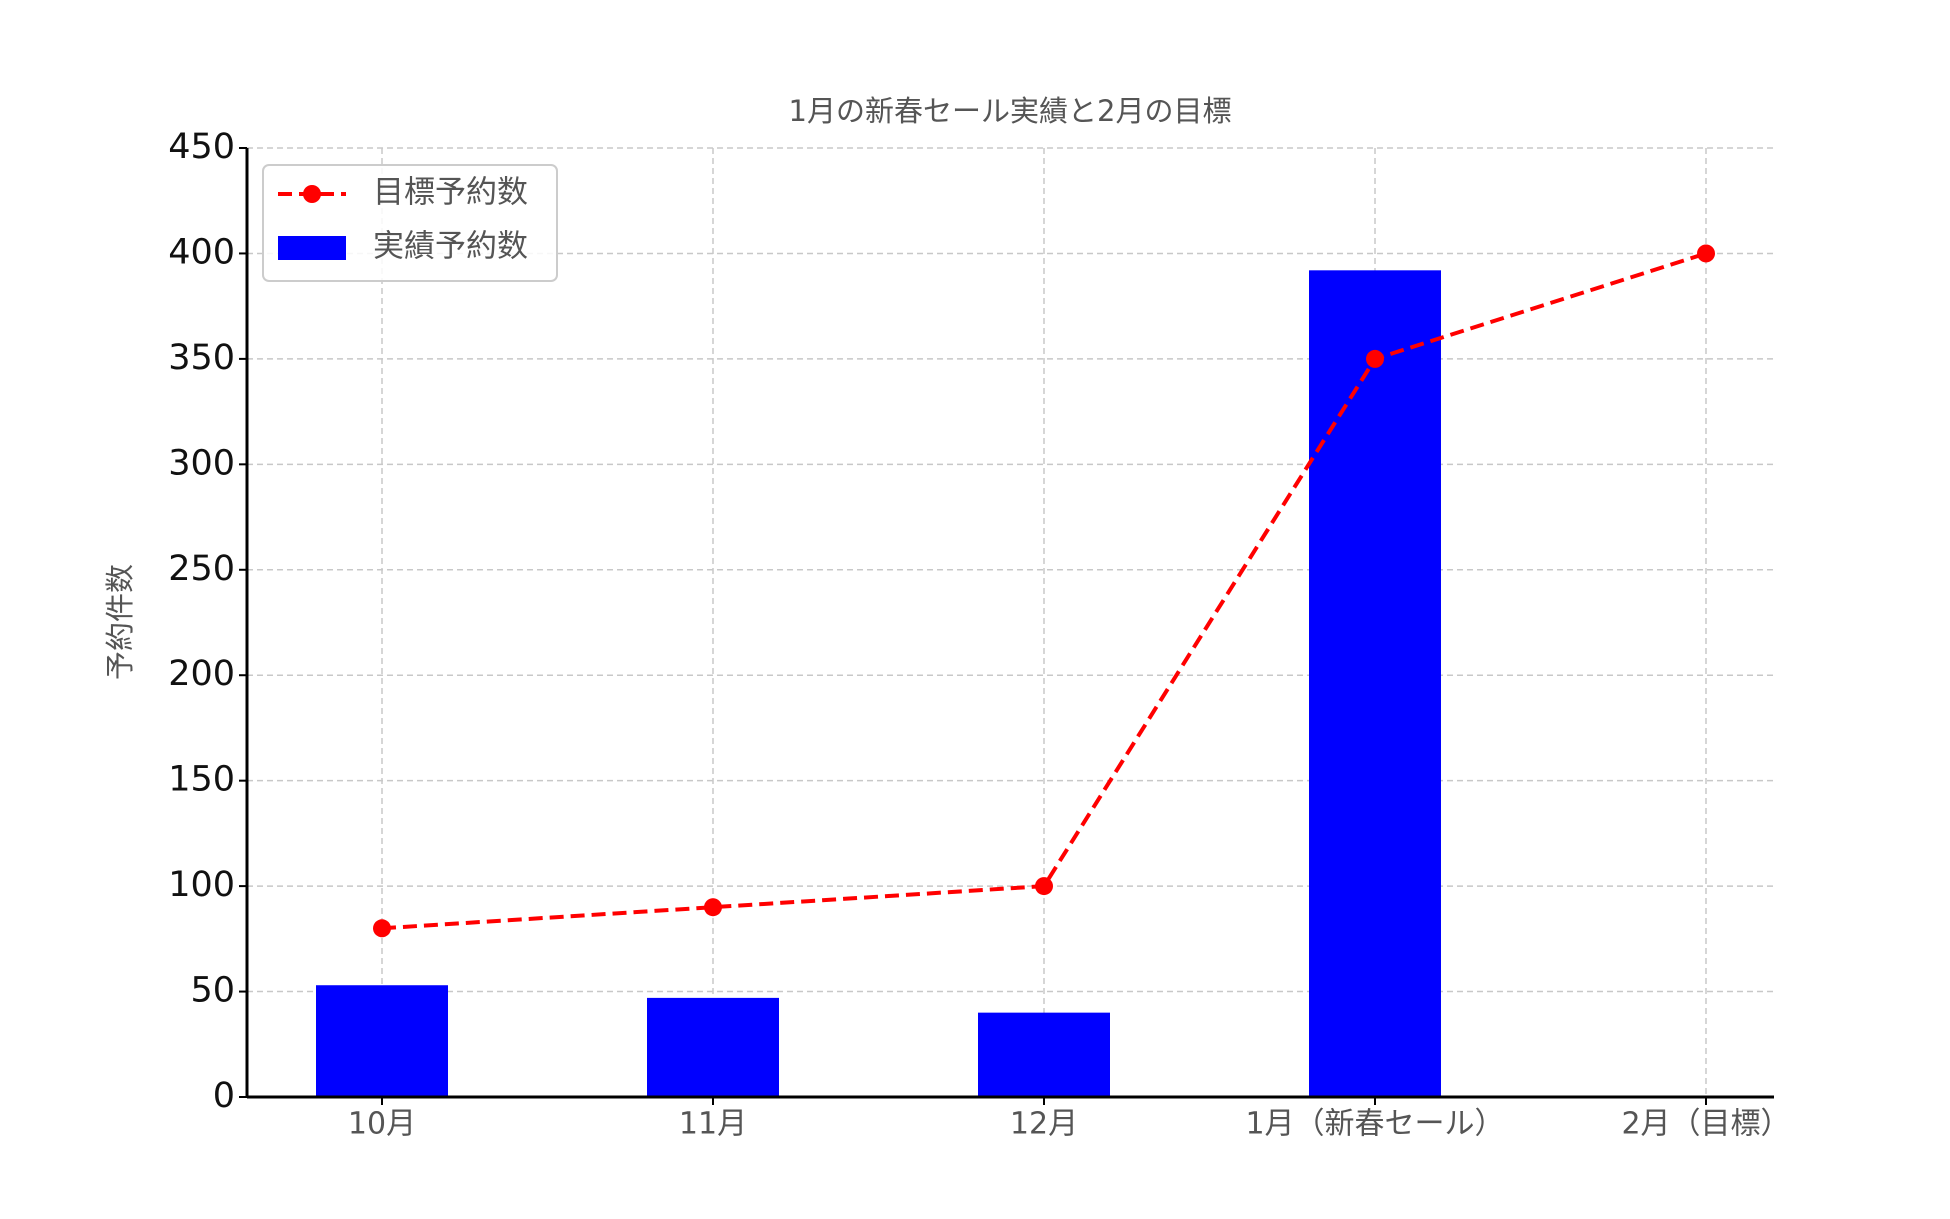  Describe the element at coordinates (201, 569) in the screenshot. I see `y-tick-label: 250` at that location.